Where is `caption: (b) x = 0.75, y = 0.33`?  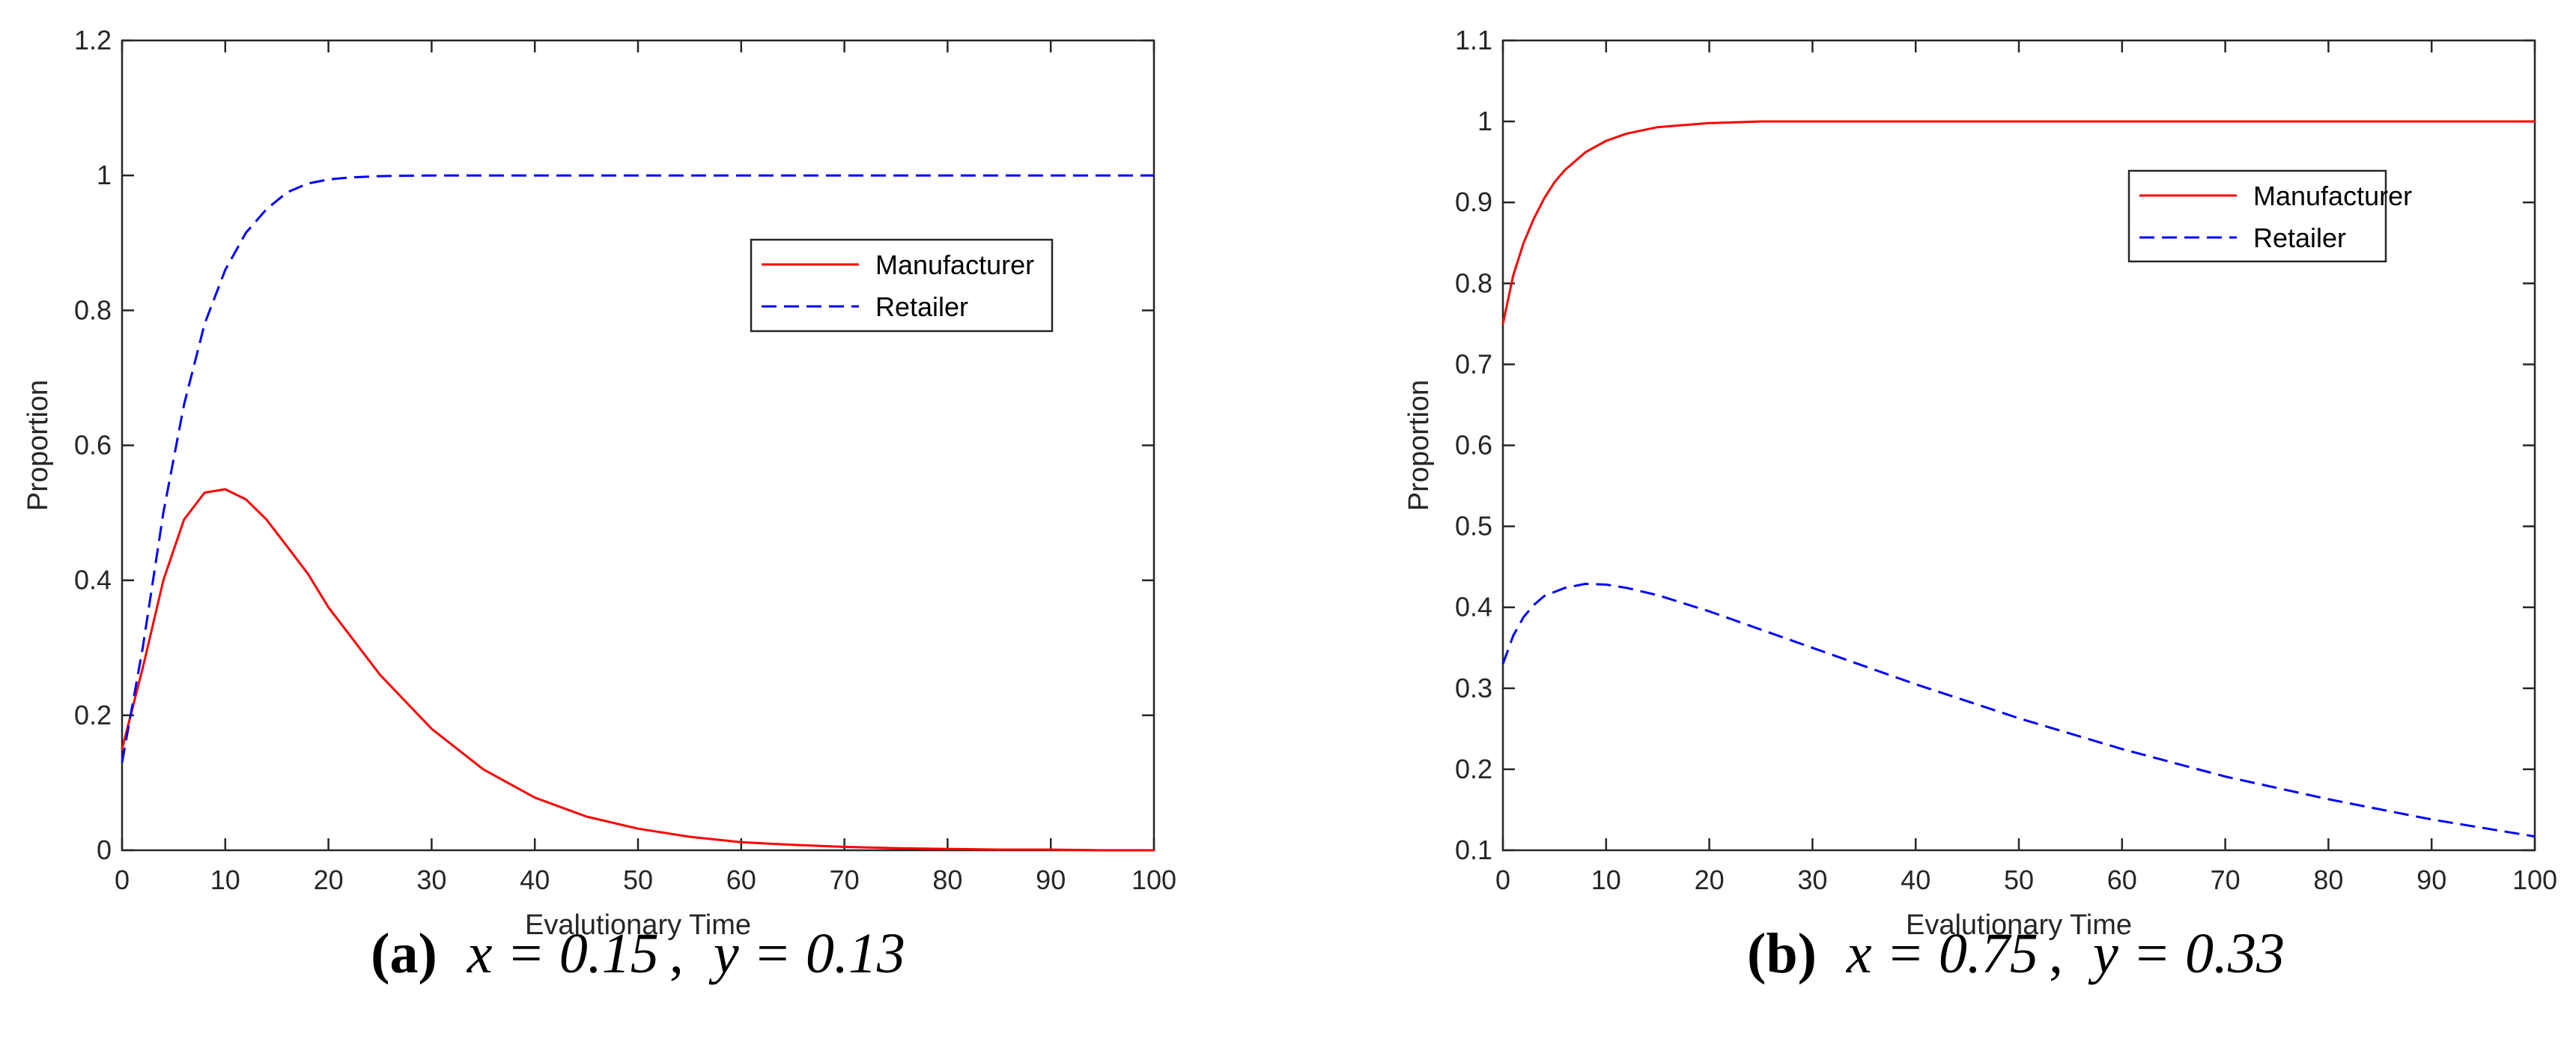 caption: (b) x = 0.75, y = 0.33 is located at coordinates (2016, 954).